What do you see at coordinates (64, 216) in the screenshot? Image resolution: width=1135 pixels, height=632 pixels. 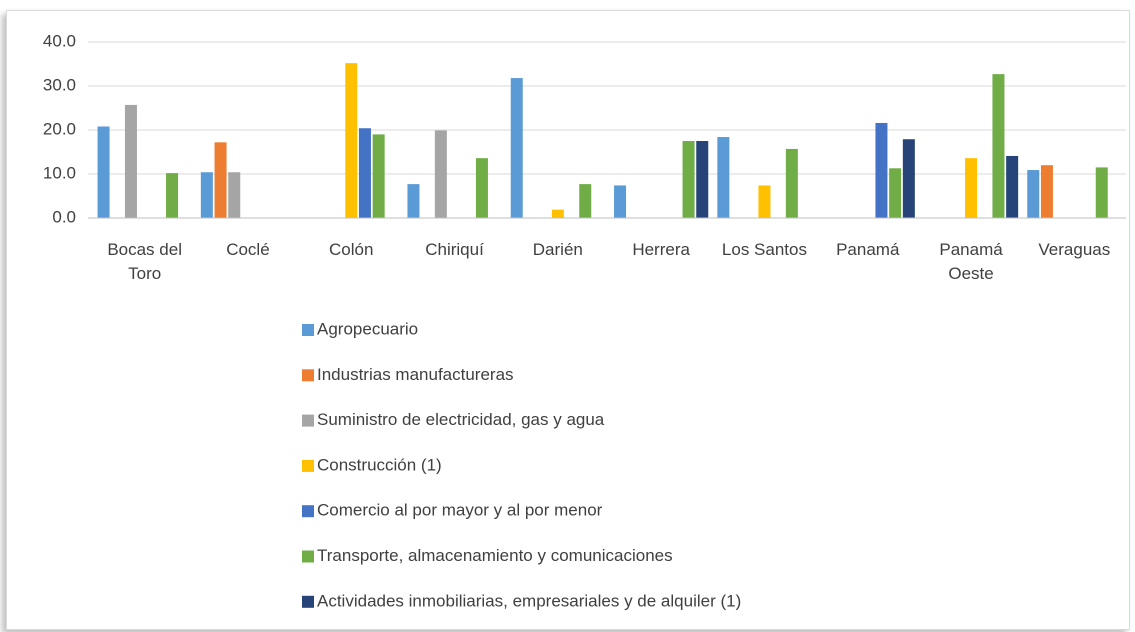 I see `y-tick-label: 0.0` at bounding box center [64, 216].